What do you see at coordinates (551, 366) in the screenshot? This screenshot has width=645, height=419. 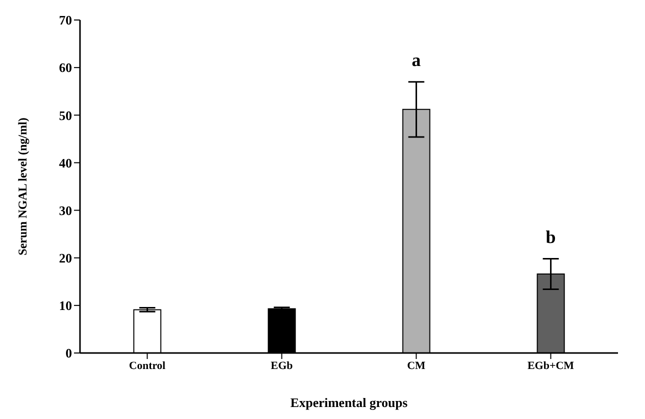 I see `x-tick-label: EGb+CM` at bounding box center [551, 366].